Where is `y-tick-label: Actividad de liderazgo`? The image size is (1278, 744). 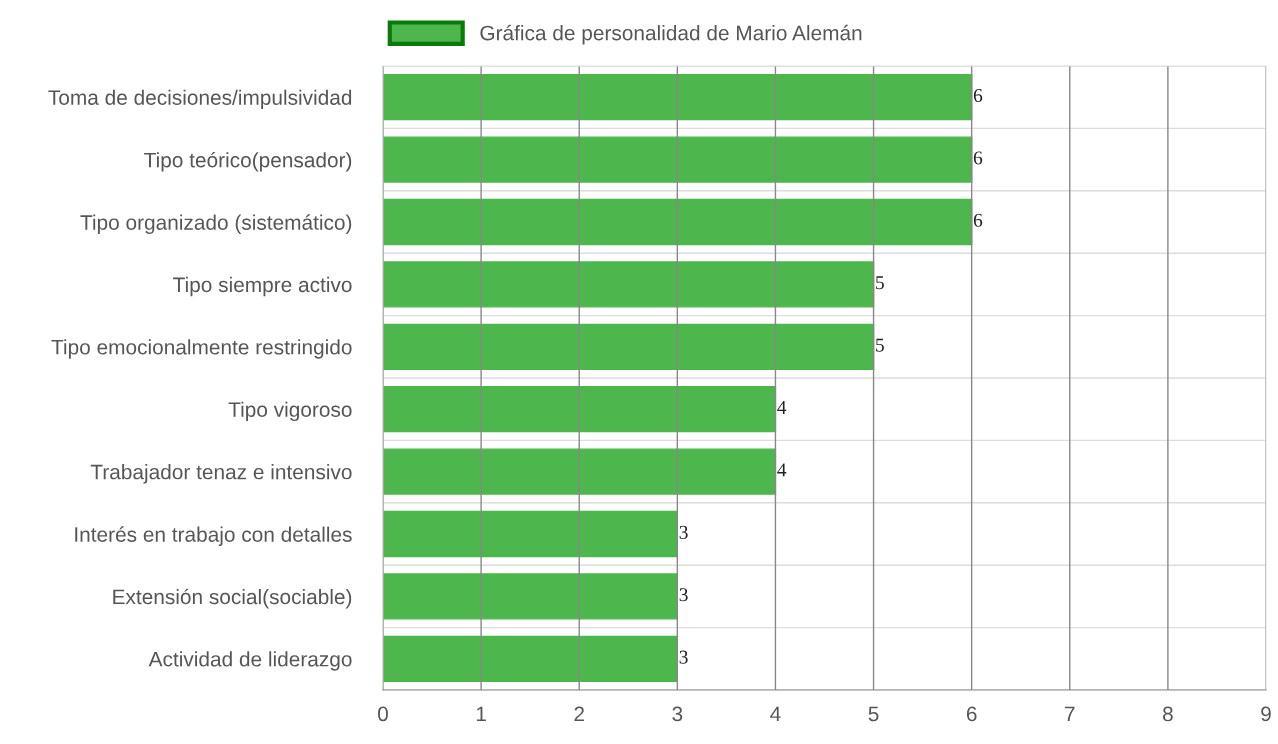
y-tick-label: Actividad de liderazgo is located at coordinates (250, 661).